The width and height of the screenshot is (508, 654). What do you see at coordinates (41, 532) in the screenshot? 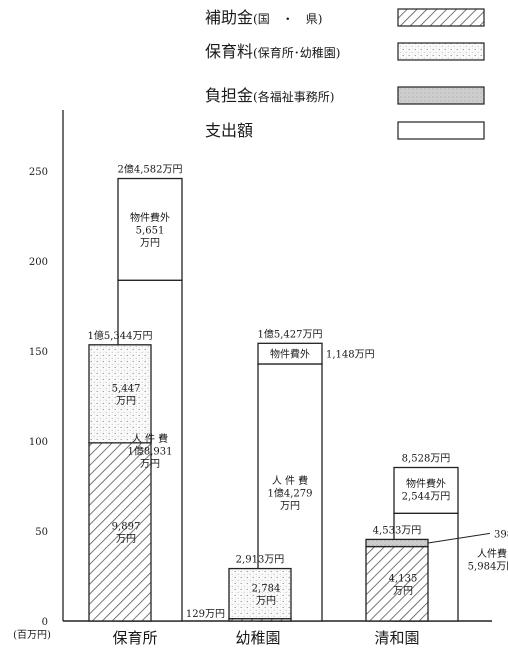
I see `y-tick-label: 50` at bounding box center [41, 532].